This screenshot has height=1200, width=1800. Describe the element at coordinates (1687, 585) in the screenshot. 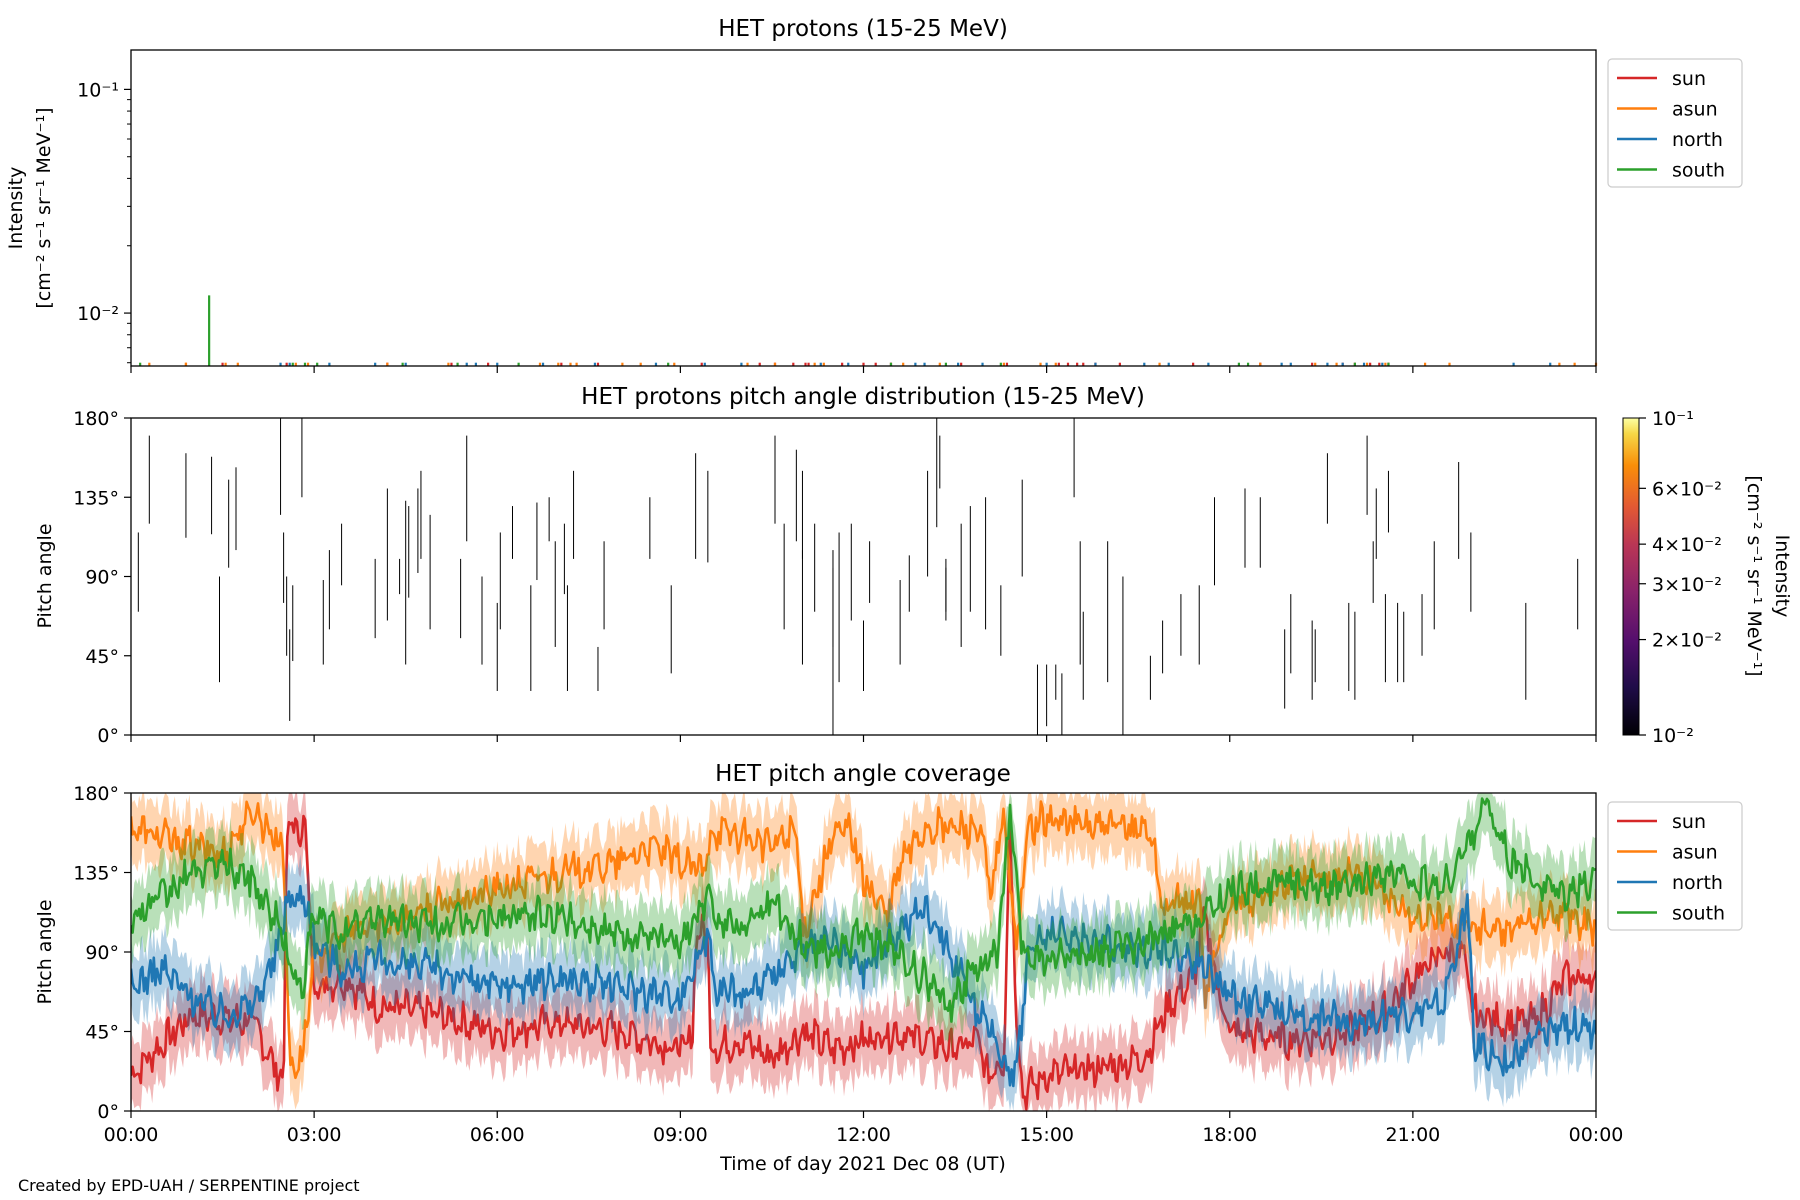

I see `colorbar-tick-label: 3×10⁻²` at that location.